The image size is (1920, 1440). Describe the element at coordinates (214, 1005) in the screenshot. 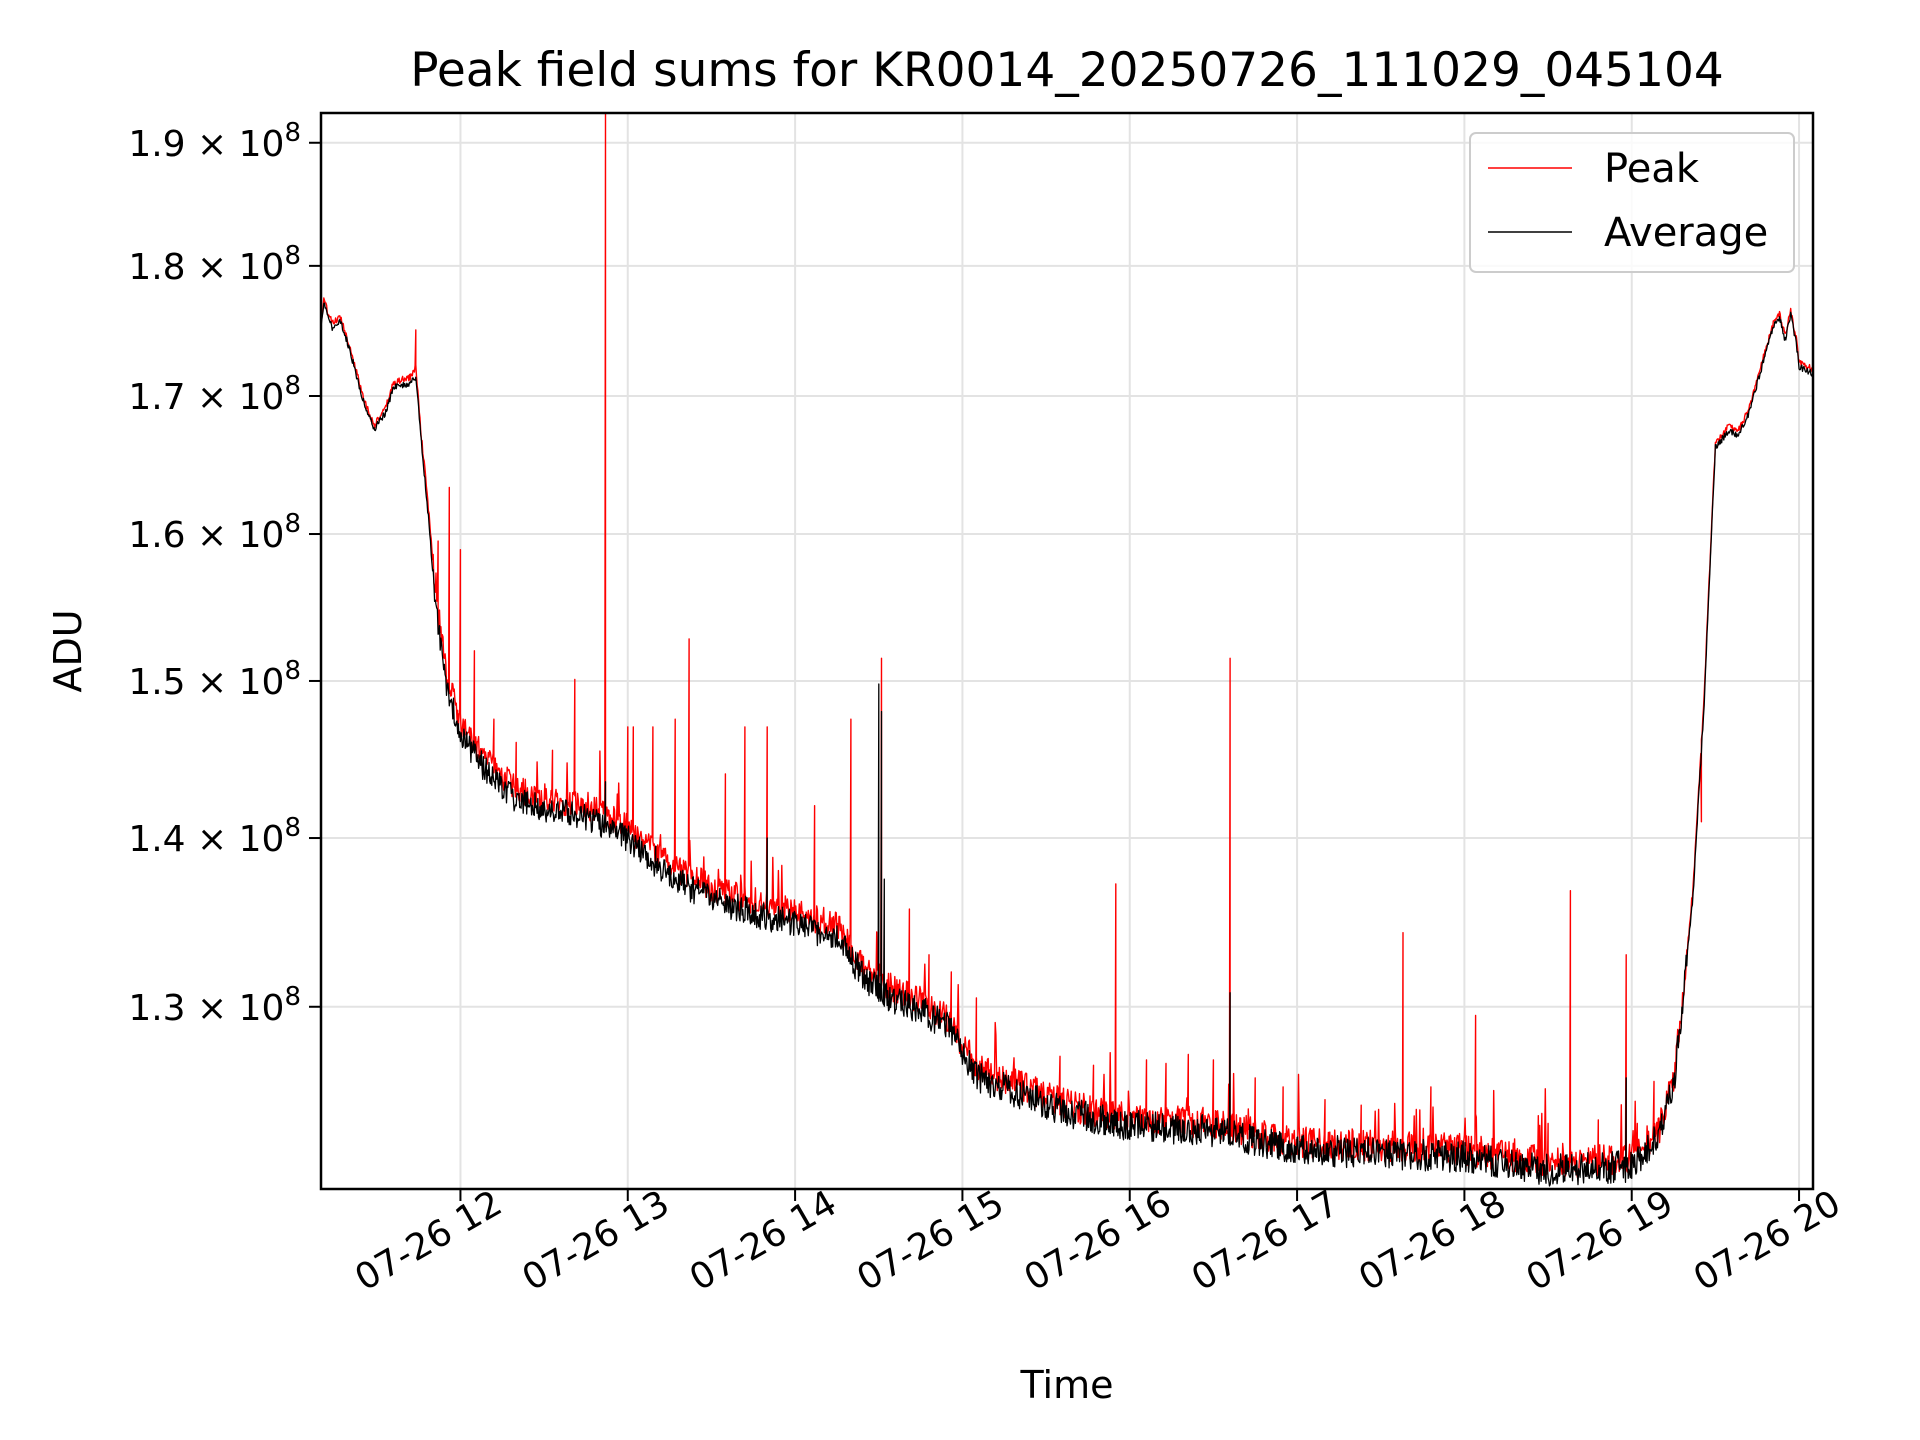

I see `y-tick-label: 1.3 × 108` at that location.